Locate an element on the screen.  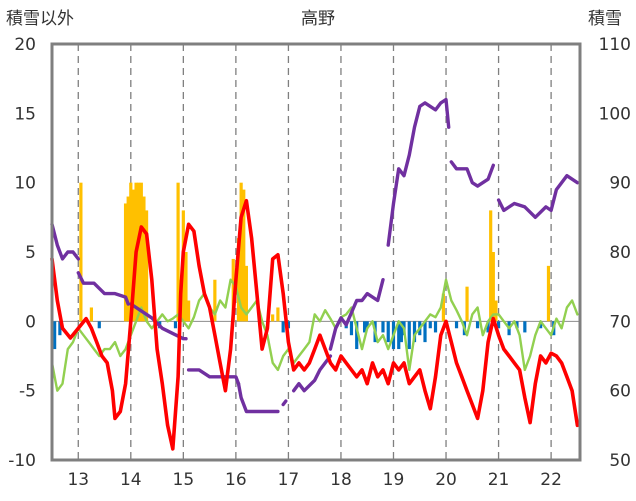
x-tick-9: 22 is located at coordinates (551, 480).